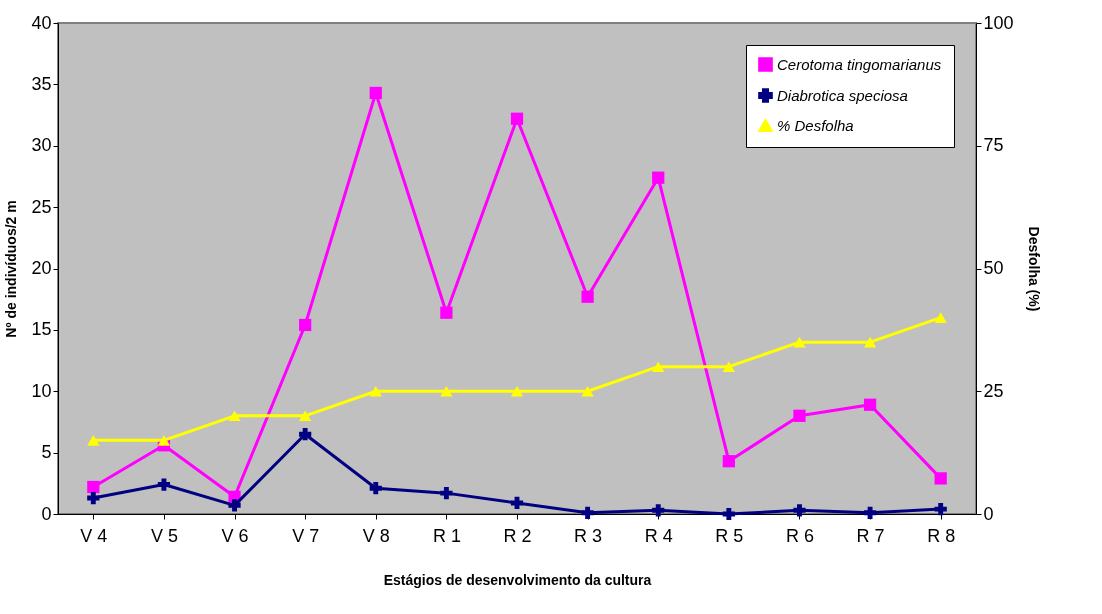 The height and width of the screenshot is (614, 1102). Describe the element at coordinates (859, 64) in the screenshot. I see `legend-label: Cerotoma tingomarianus` at that location.